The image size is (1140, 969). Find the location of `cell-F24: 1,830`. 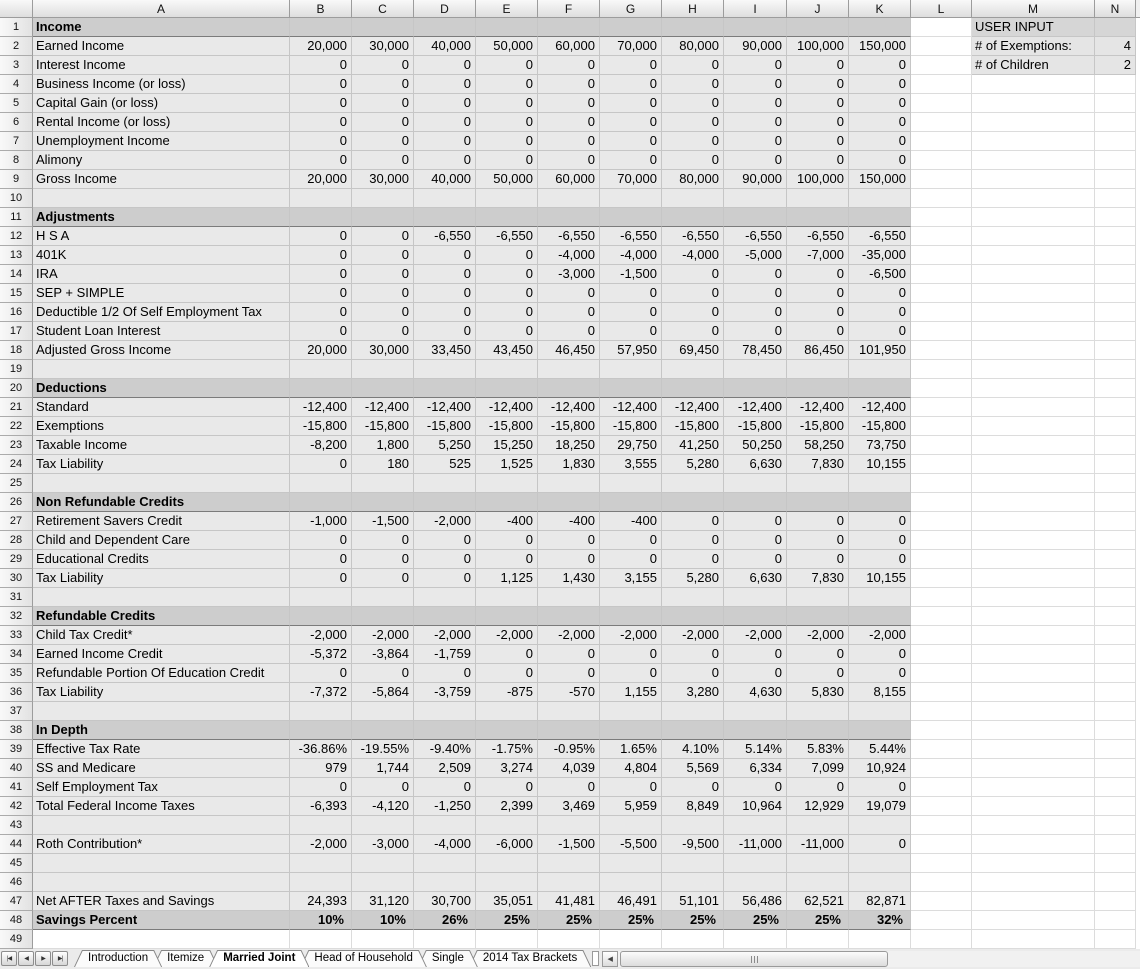

cell-F24: 1,830 is located at coordinates (569, 464).